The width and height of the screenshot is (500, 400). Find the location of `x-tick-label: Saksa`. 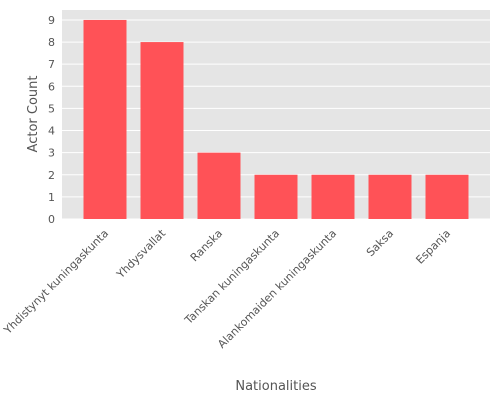

x-tick-label: Saksa is located at coordinates (380, 243).